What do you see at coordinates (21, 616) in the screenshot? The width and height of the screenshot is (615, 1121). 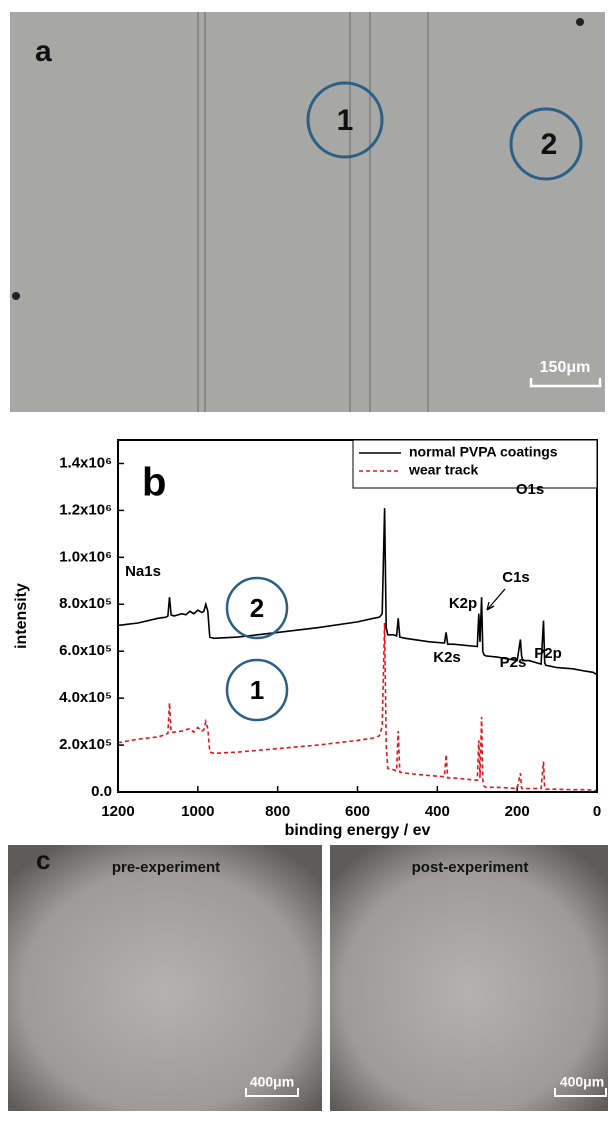 I see `y-axis-label: intensity` at bounding box center [21, 616].